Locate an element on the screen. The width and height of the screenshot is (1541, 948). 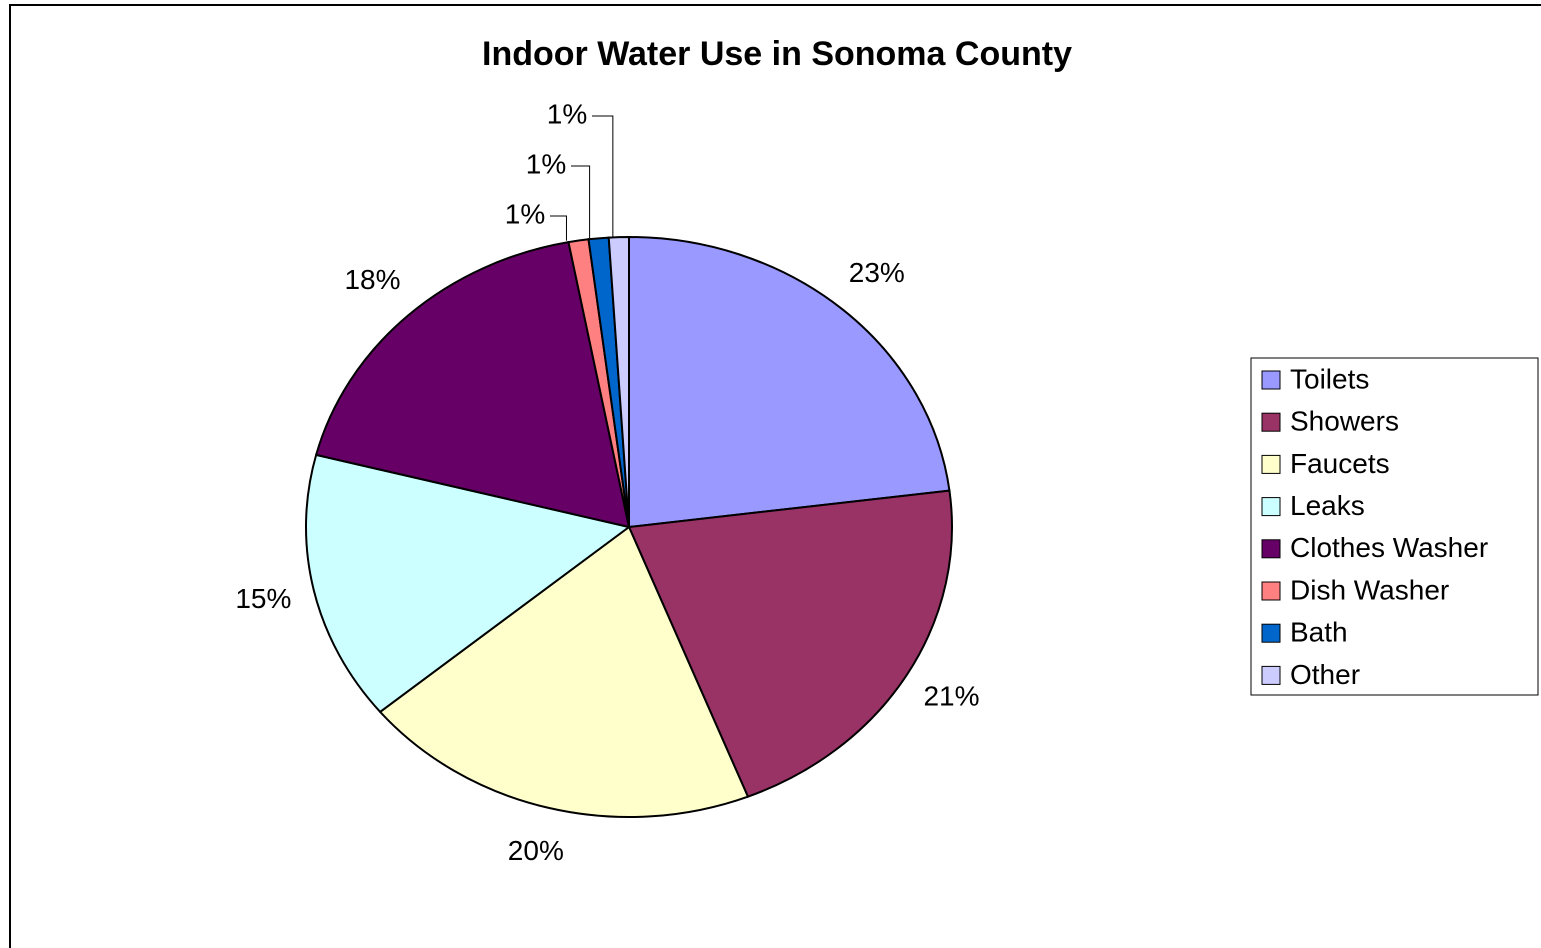
chart-title: Indoor Water Use in Sonoma County is located at coordinates (777, 54).